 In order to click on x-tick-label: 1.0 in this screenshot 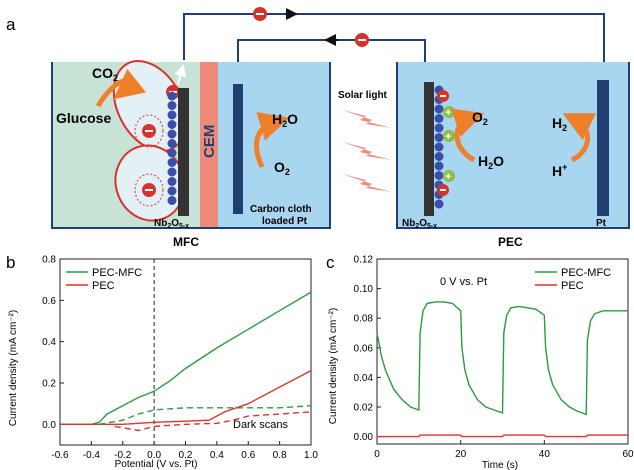, I will do `click(311, 455)`.